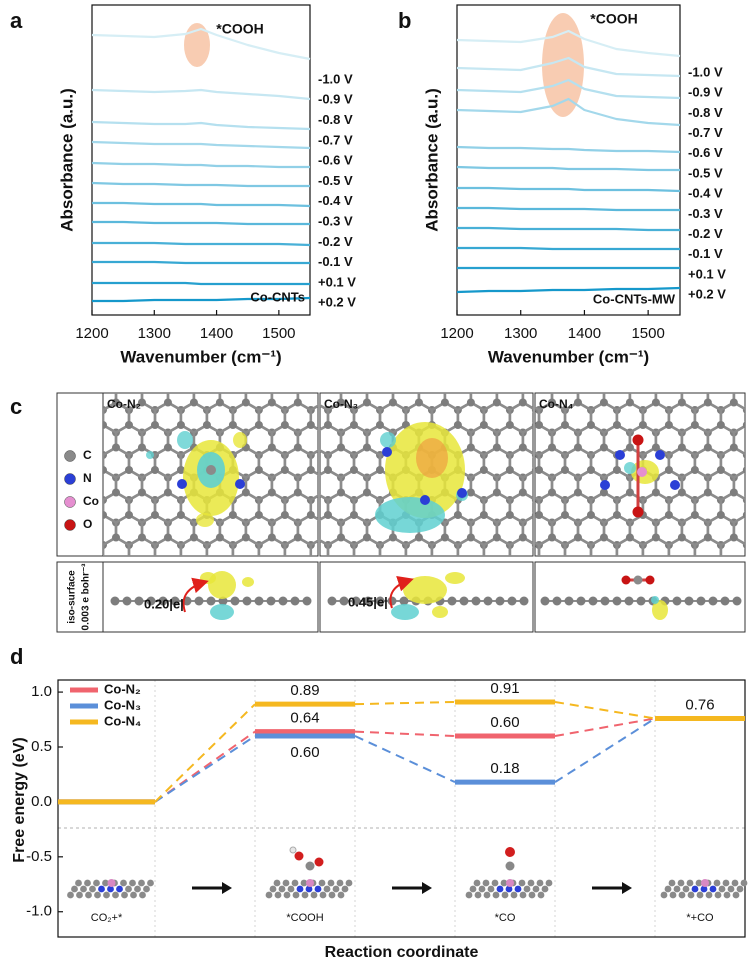 This screenshot has width=748, height=961. I want to click on step-arrow-head, so click(227, 888).